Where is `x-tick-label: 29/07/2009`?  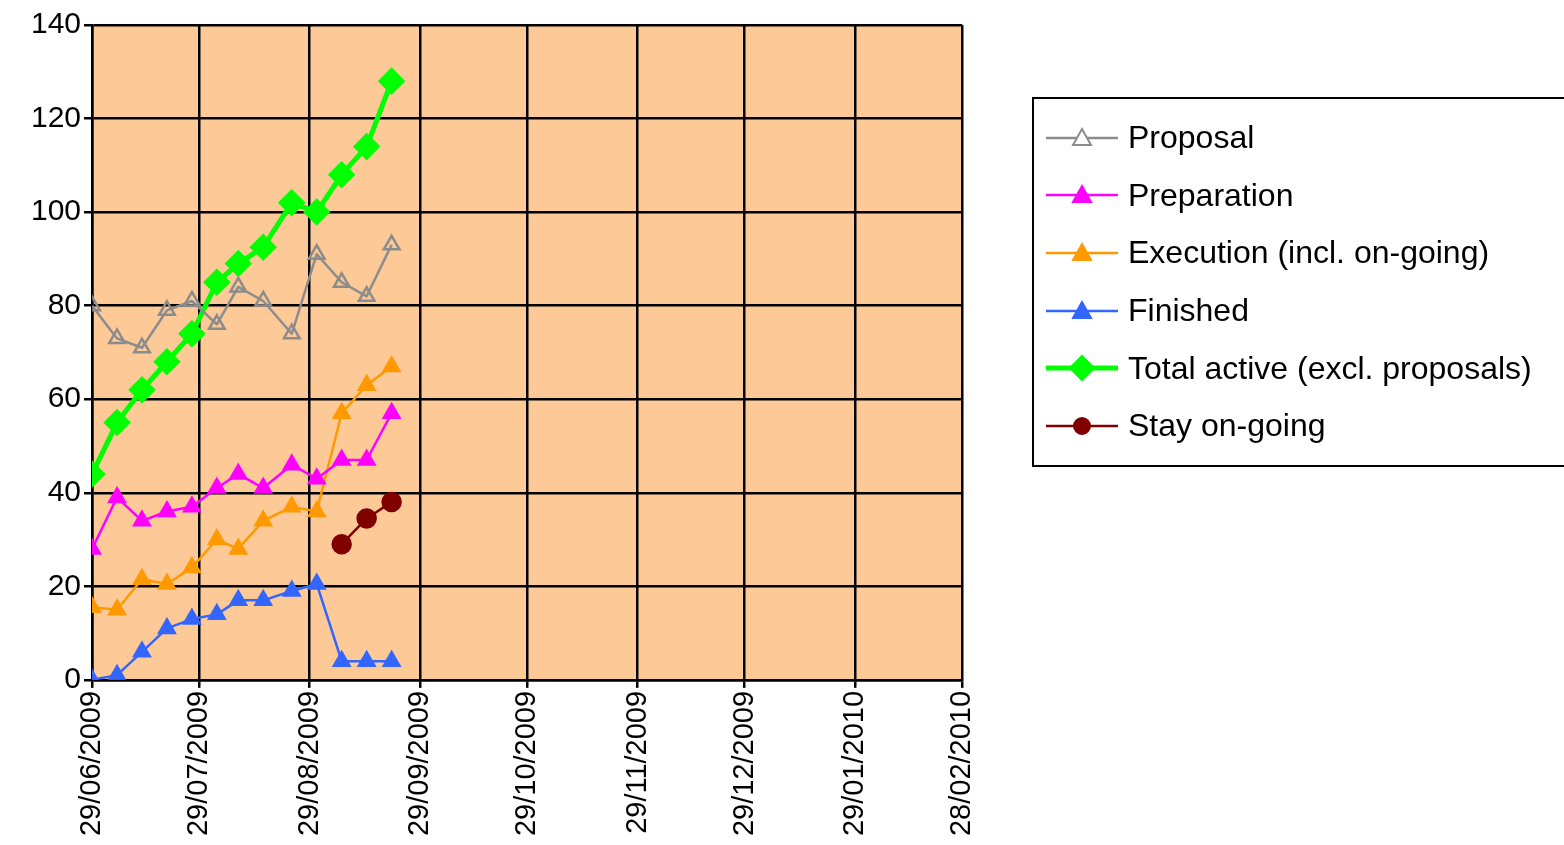
x-tick-label: 29/07/2009 is located at coordinates (197, 763).